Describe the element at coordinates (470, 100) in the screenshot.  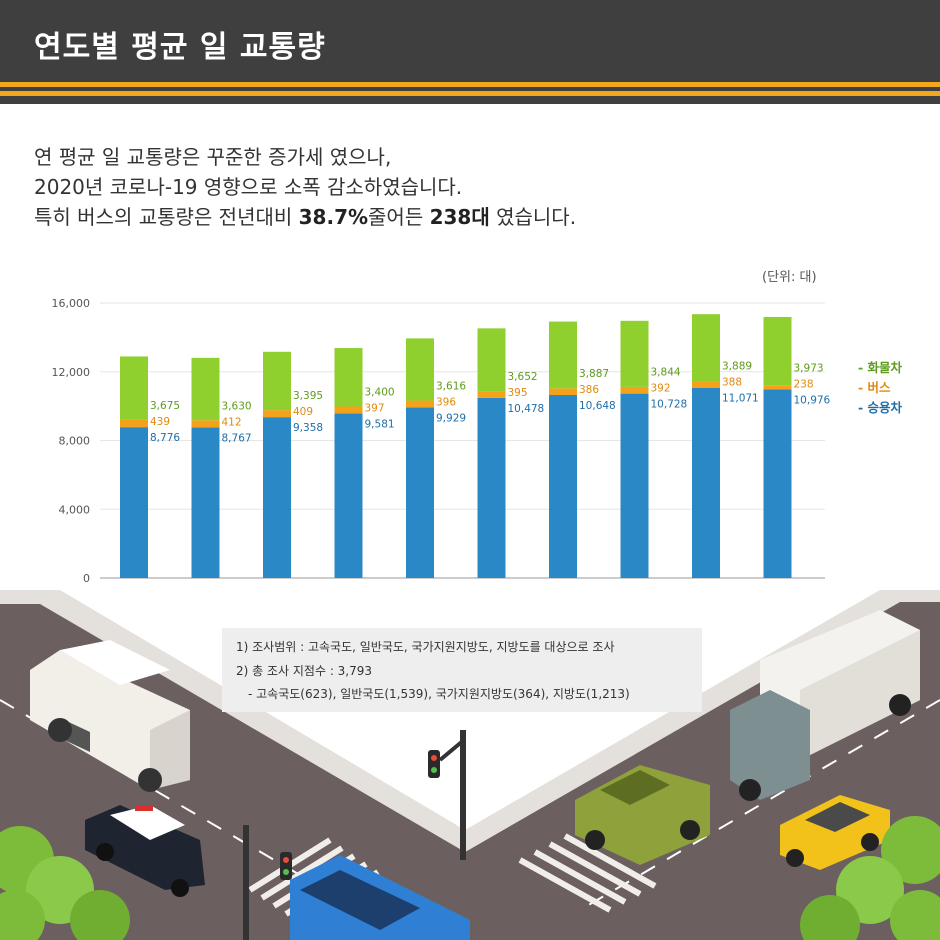
I see `header-stripe-base` at that location.